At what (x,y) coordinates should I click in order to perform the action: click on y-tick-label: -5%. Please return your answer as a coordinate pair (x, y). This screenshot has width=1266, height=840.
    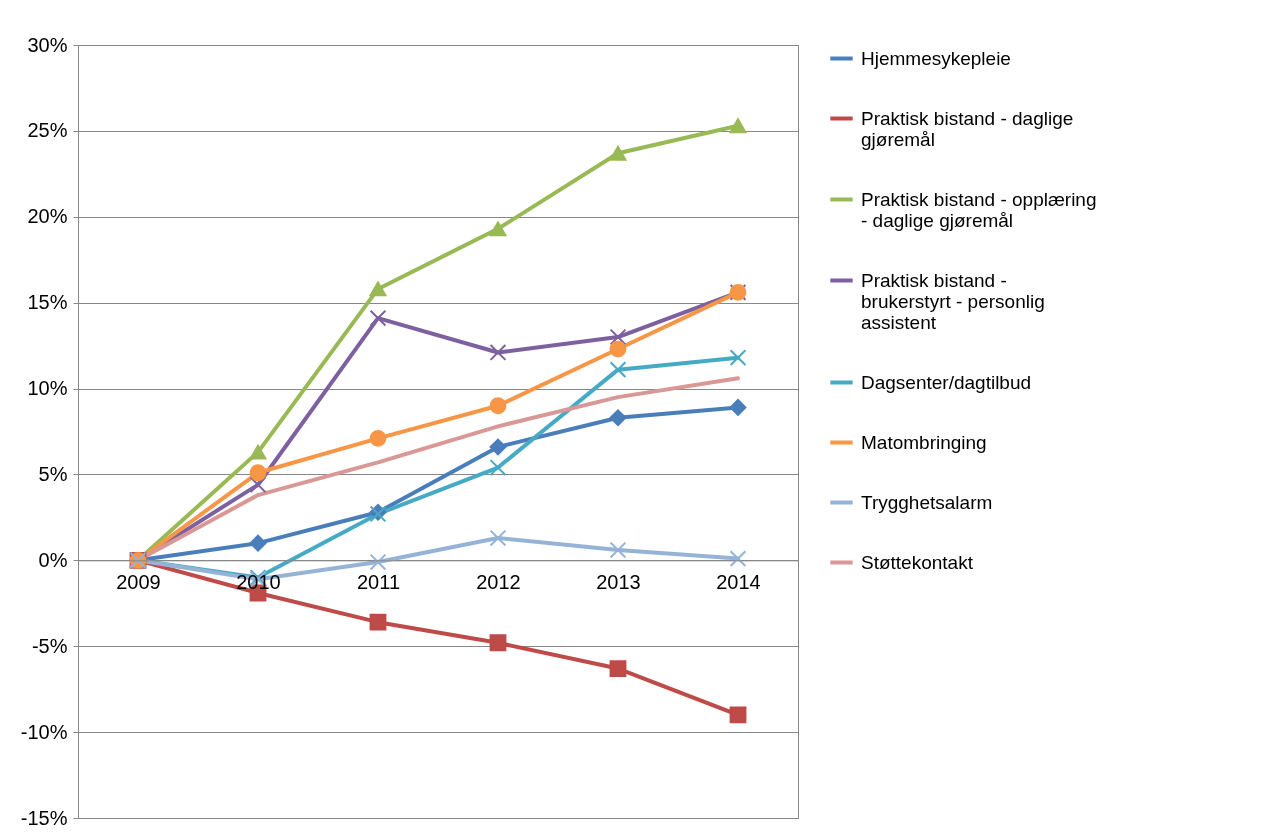
    Looking at the image, I should click on (49, 645).